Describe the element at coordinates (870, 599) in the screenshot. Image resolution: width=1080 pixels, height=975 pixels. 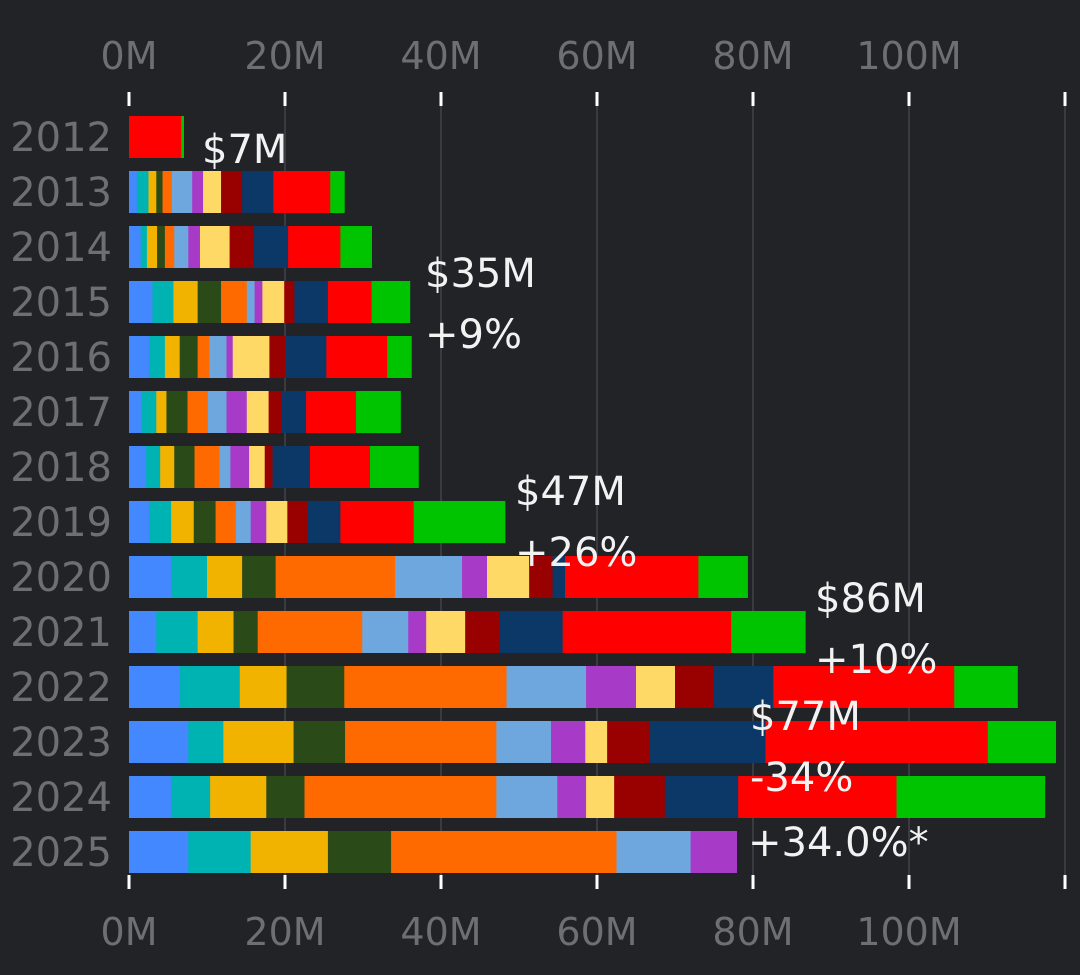
I see `bar-annotation: $86M` at that location.